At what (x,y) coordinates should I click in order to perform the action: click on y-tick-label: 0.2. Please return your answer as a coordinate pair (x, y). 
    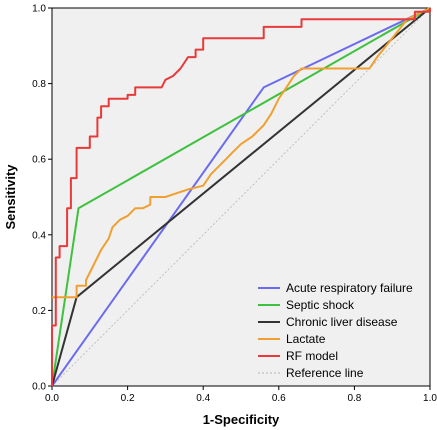
    Looking at the image, I should click on (39, 311).